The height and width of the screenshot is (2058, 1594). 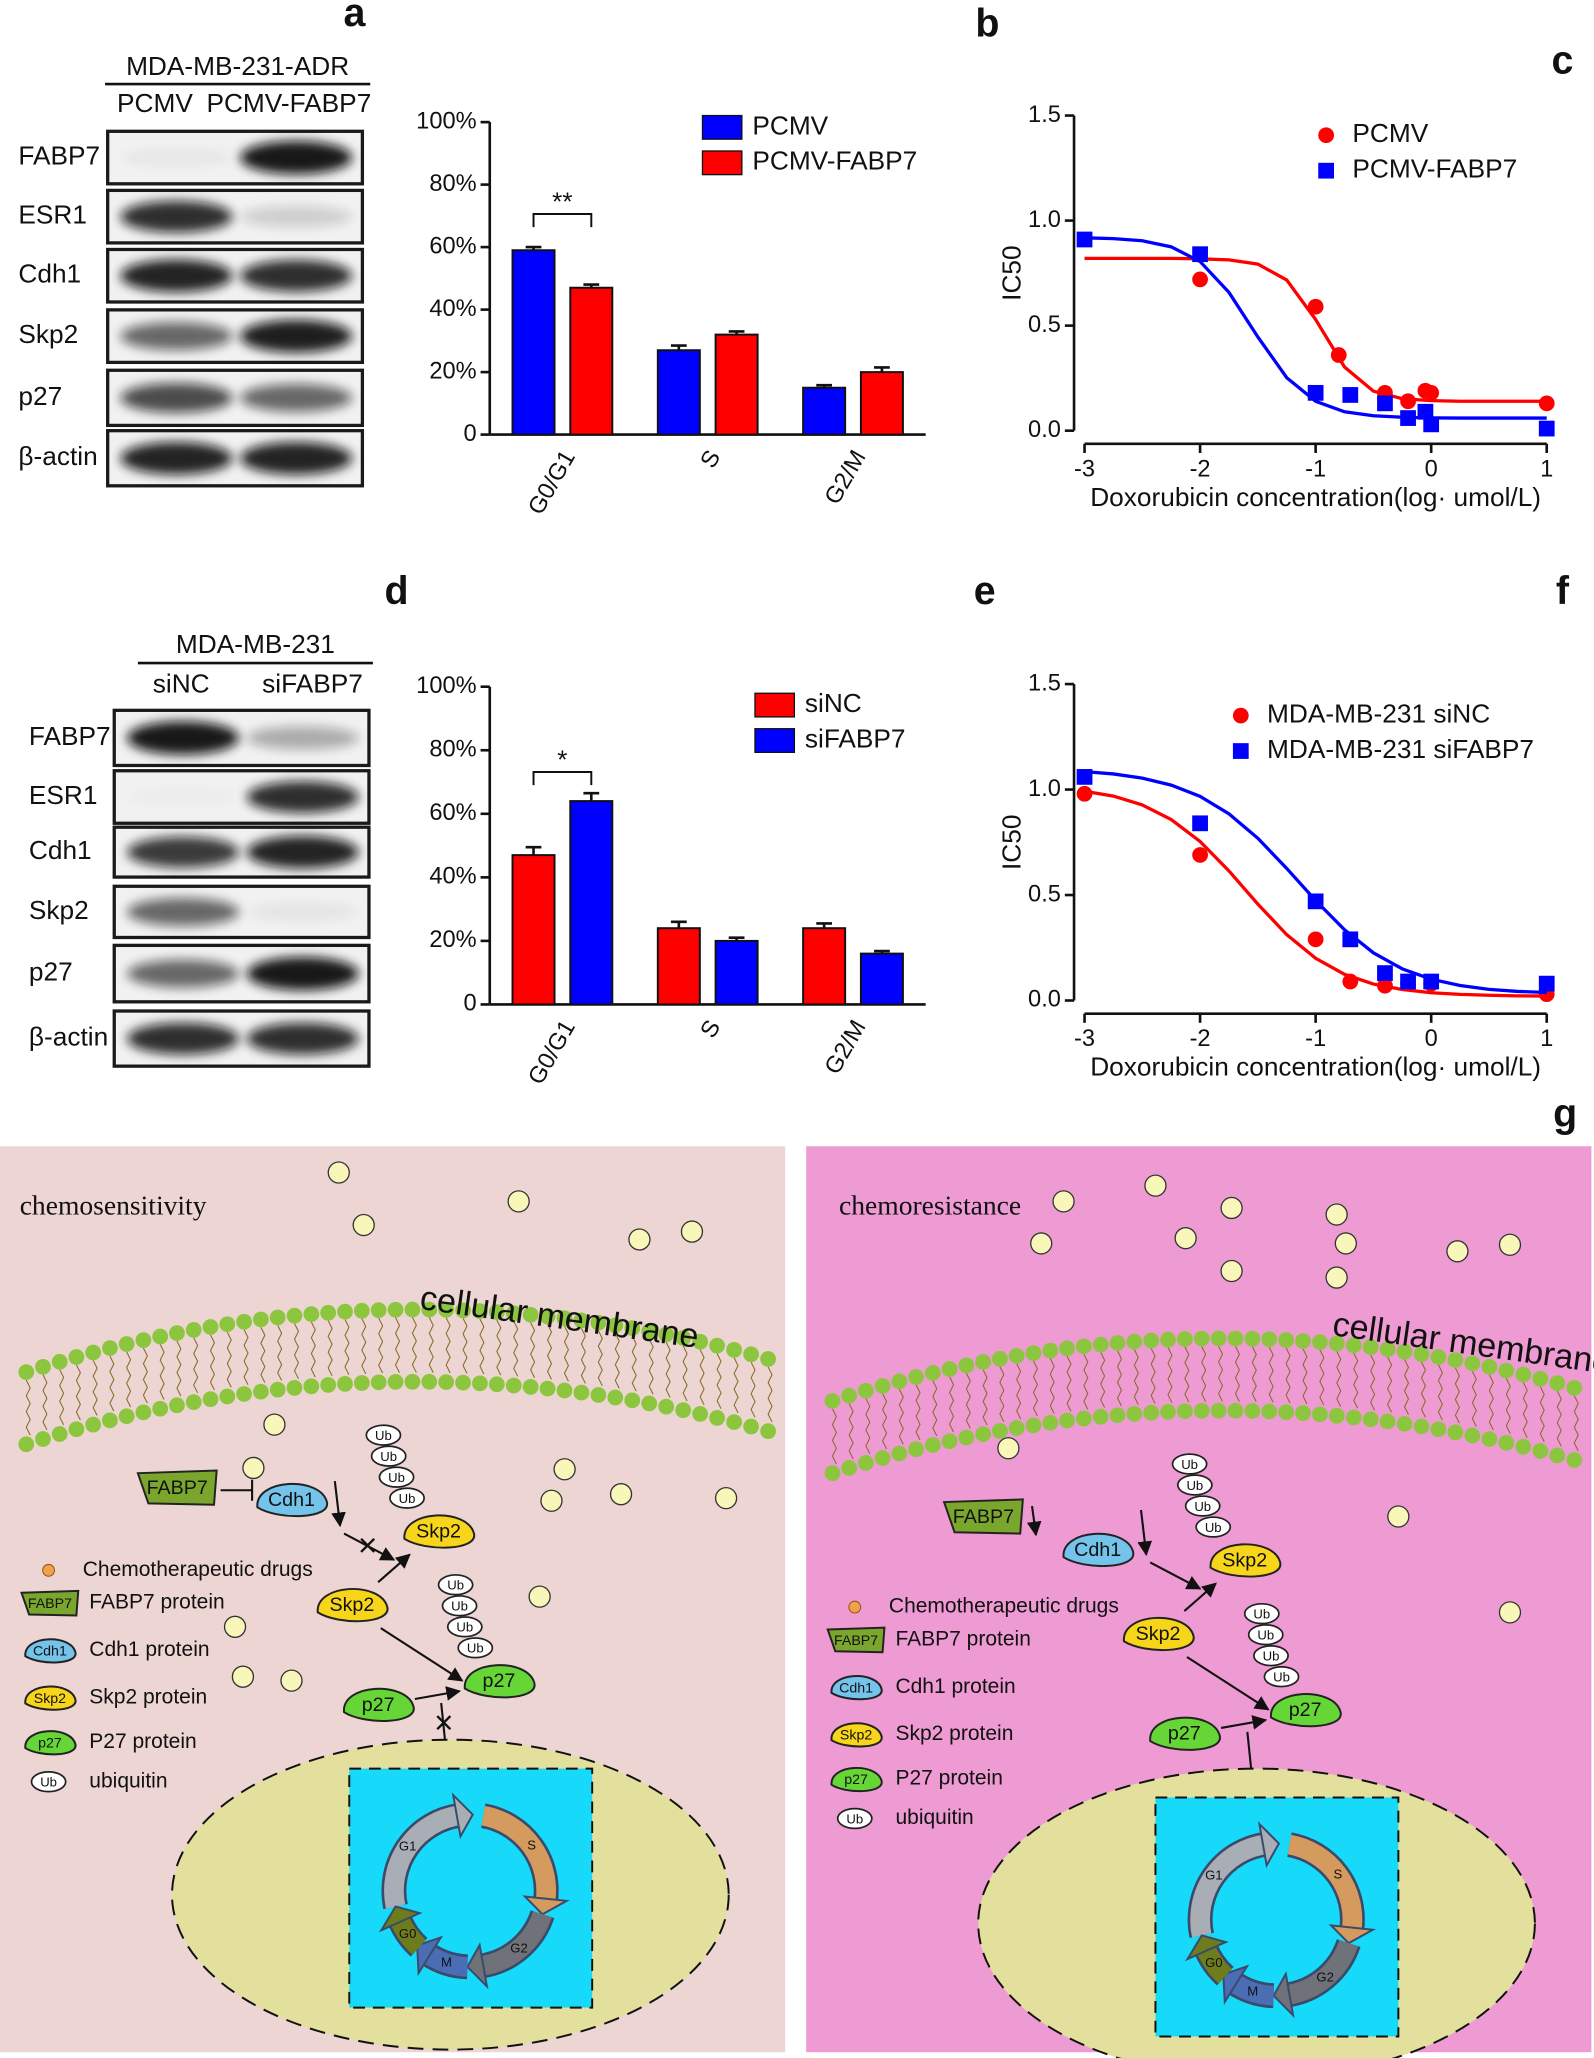 What do you see at coordinates (452, 877) in the screenshot?
I see `y-tick-label: 40%` at bounding box center [452, 877].